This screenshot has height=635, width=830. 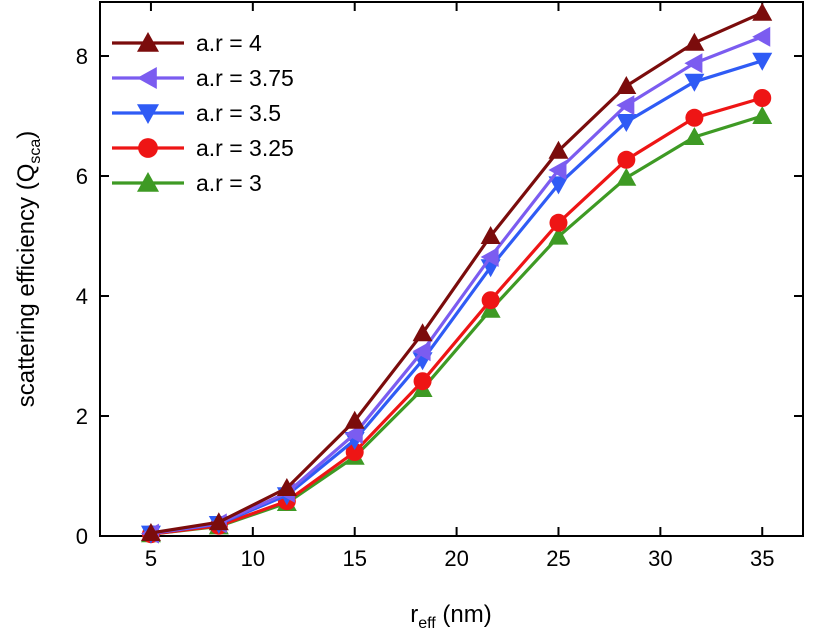 What do you see at coordinates (660, 558) in the screenshot?
I see `x-tick-label: 30` at bounding box center [660, 558].